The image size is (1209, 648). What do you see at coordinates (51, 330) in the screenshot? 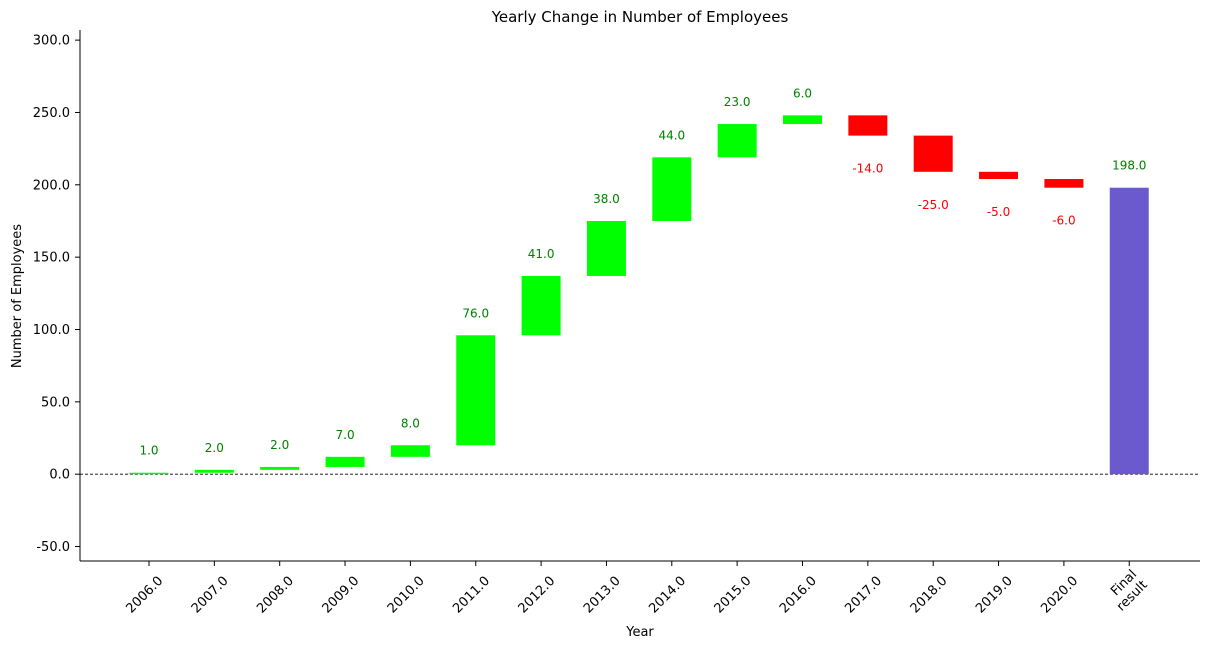
I see `y-tick-label: 100.0` at bounding box center [51, 330].